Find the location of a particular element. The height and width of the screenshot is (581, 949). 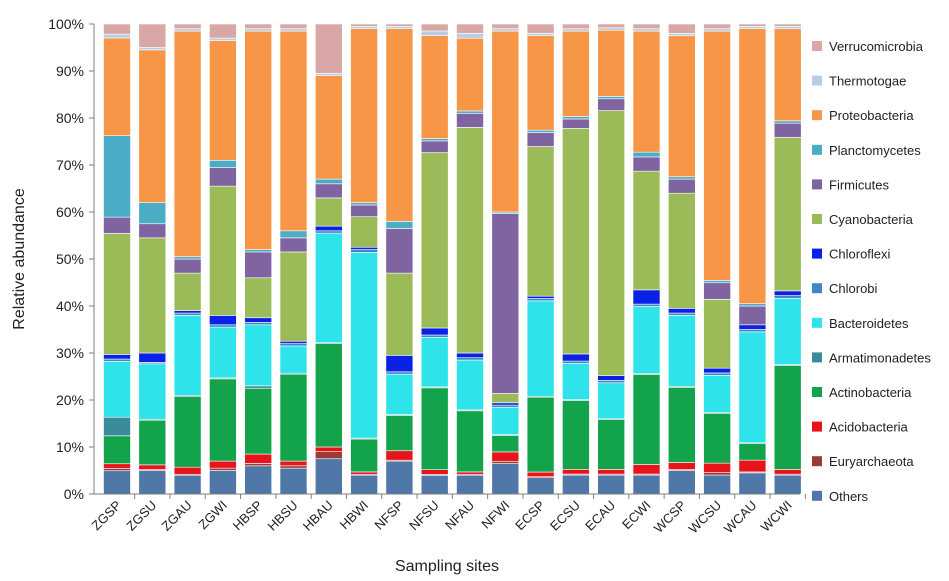

x-tick-label: WCSP is located at coordinates (670, 517).